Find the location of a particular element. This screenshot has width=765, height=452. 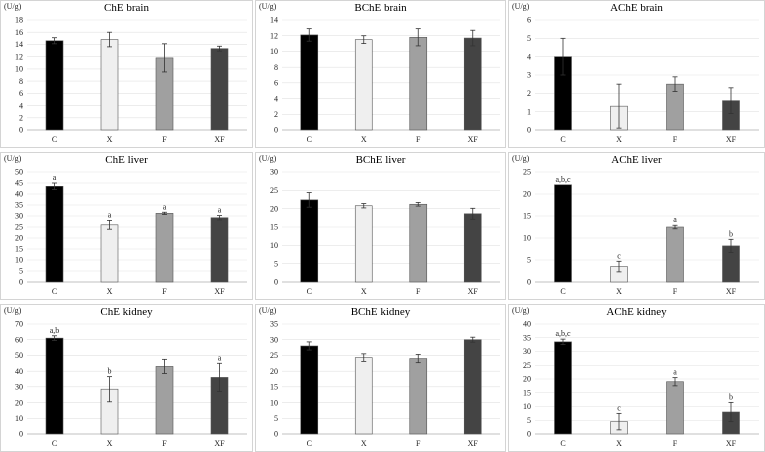

chart-title: BChE liver is located at coordinates (381, 160).